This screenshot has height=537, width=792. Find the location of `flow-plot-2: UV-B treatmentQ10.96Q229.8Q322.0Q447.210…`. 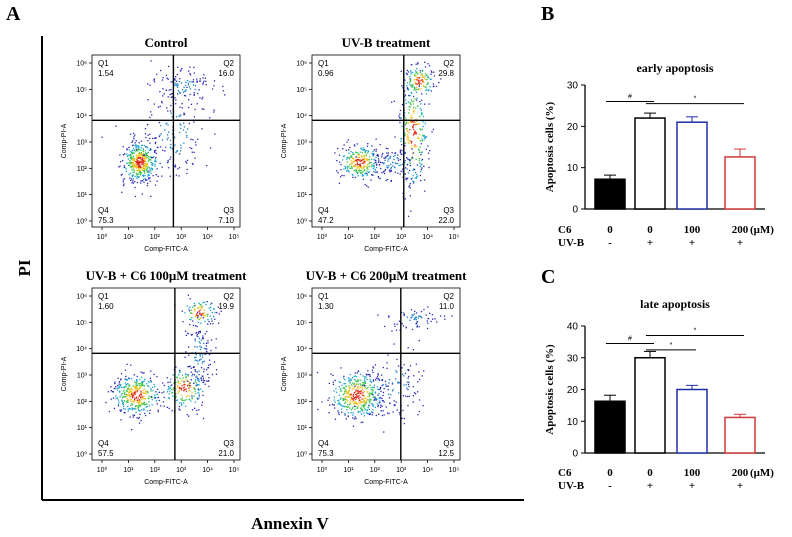

flow-plot-2: UV-B treatmentQ10.96Q229.8Q322.0Q447.210… is located at coordinates (371, 144).